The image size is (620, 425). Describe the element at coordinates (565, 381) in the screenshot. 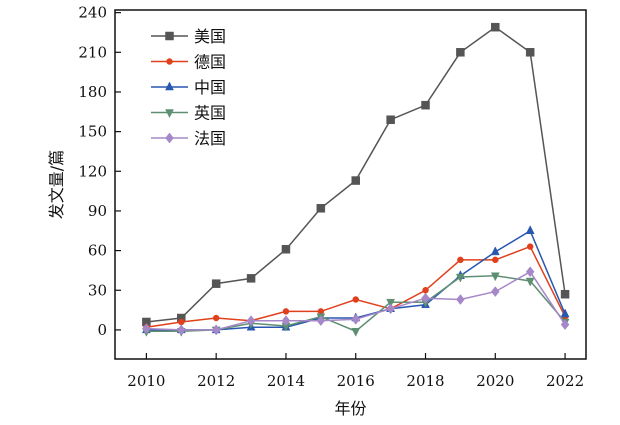

I see `x-tick-label: 2022` at that location.